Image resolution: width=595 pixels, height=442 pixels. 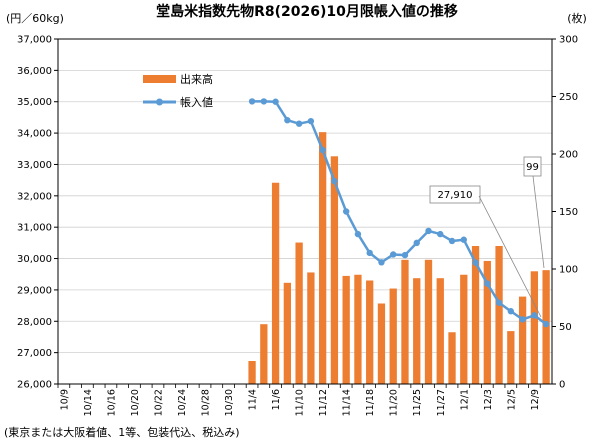 I want to click on right-tick-label: 300, so click(x=568, y=40).